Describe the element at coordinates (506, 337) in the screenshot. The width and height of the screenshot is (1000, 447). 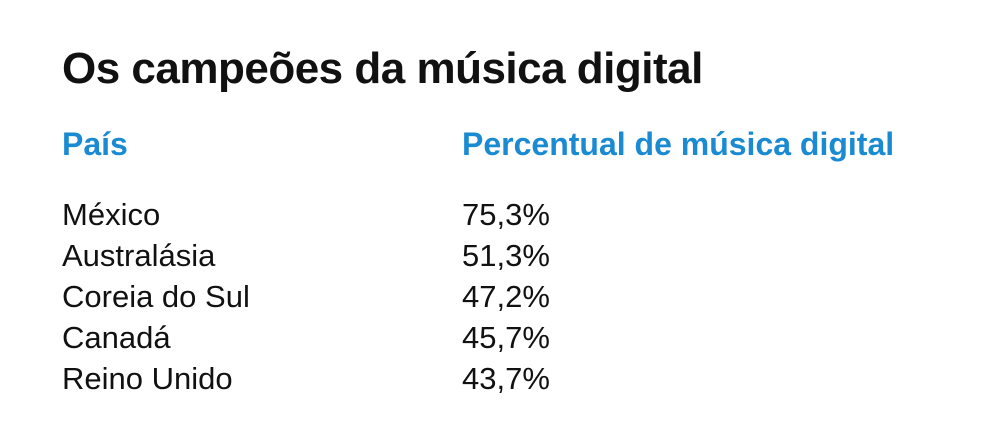
I see `value-cell: 45,7%` at that location.